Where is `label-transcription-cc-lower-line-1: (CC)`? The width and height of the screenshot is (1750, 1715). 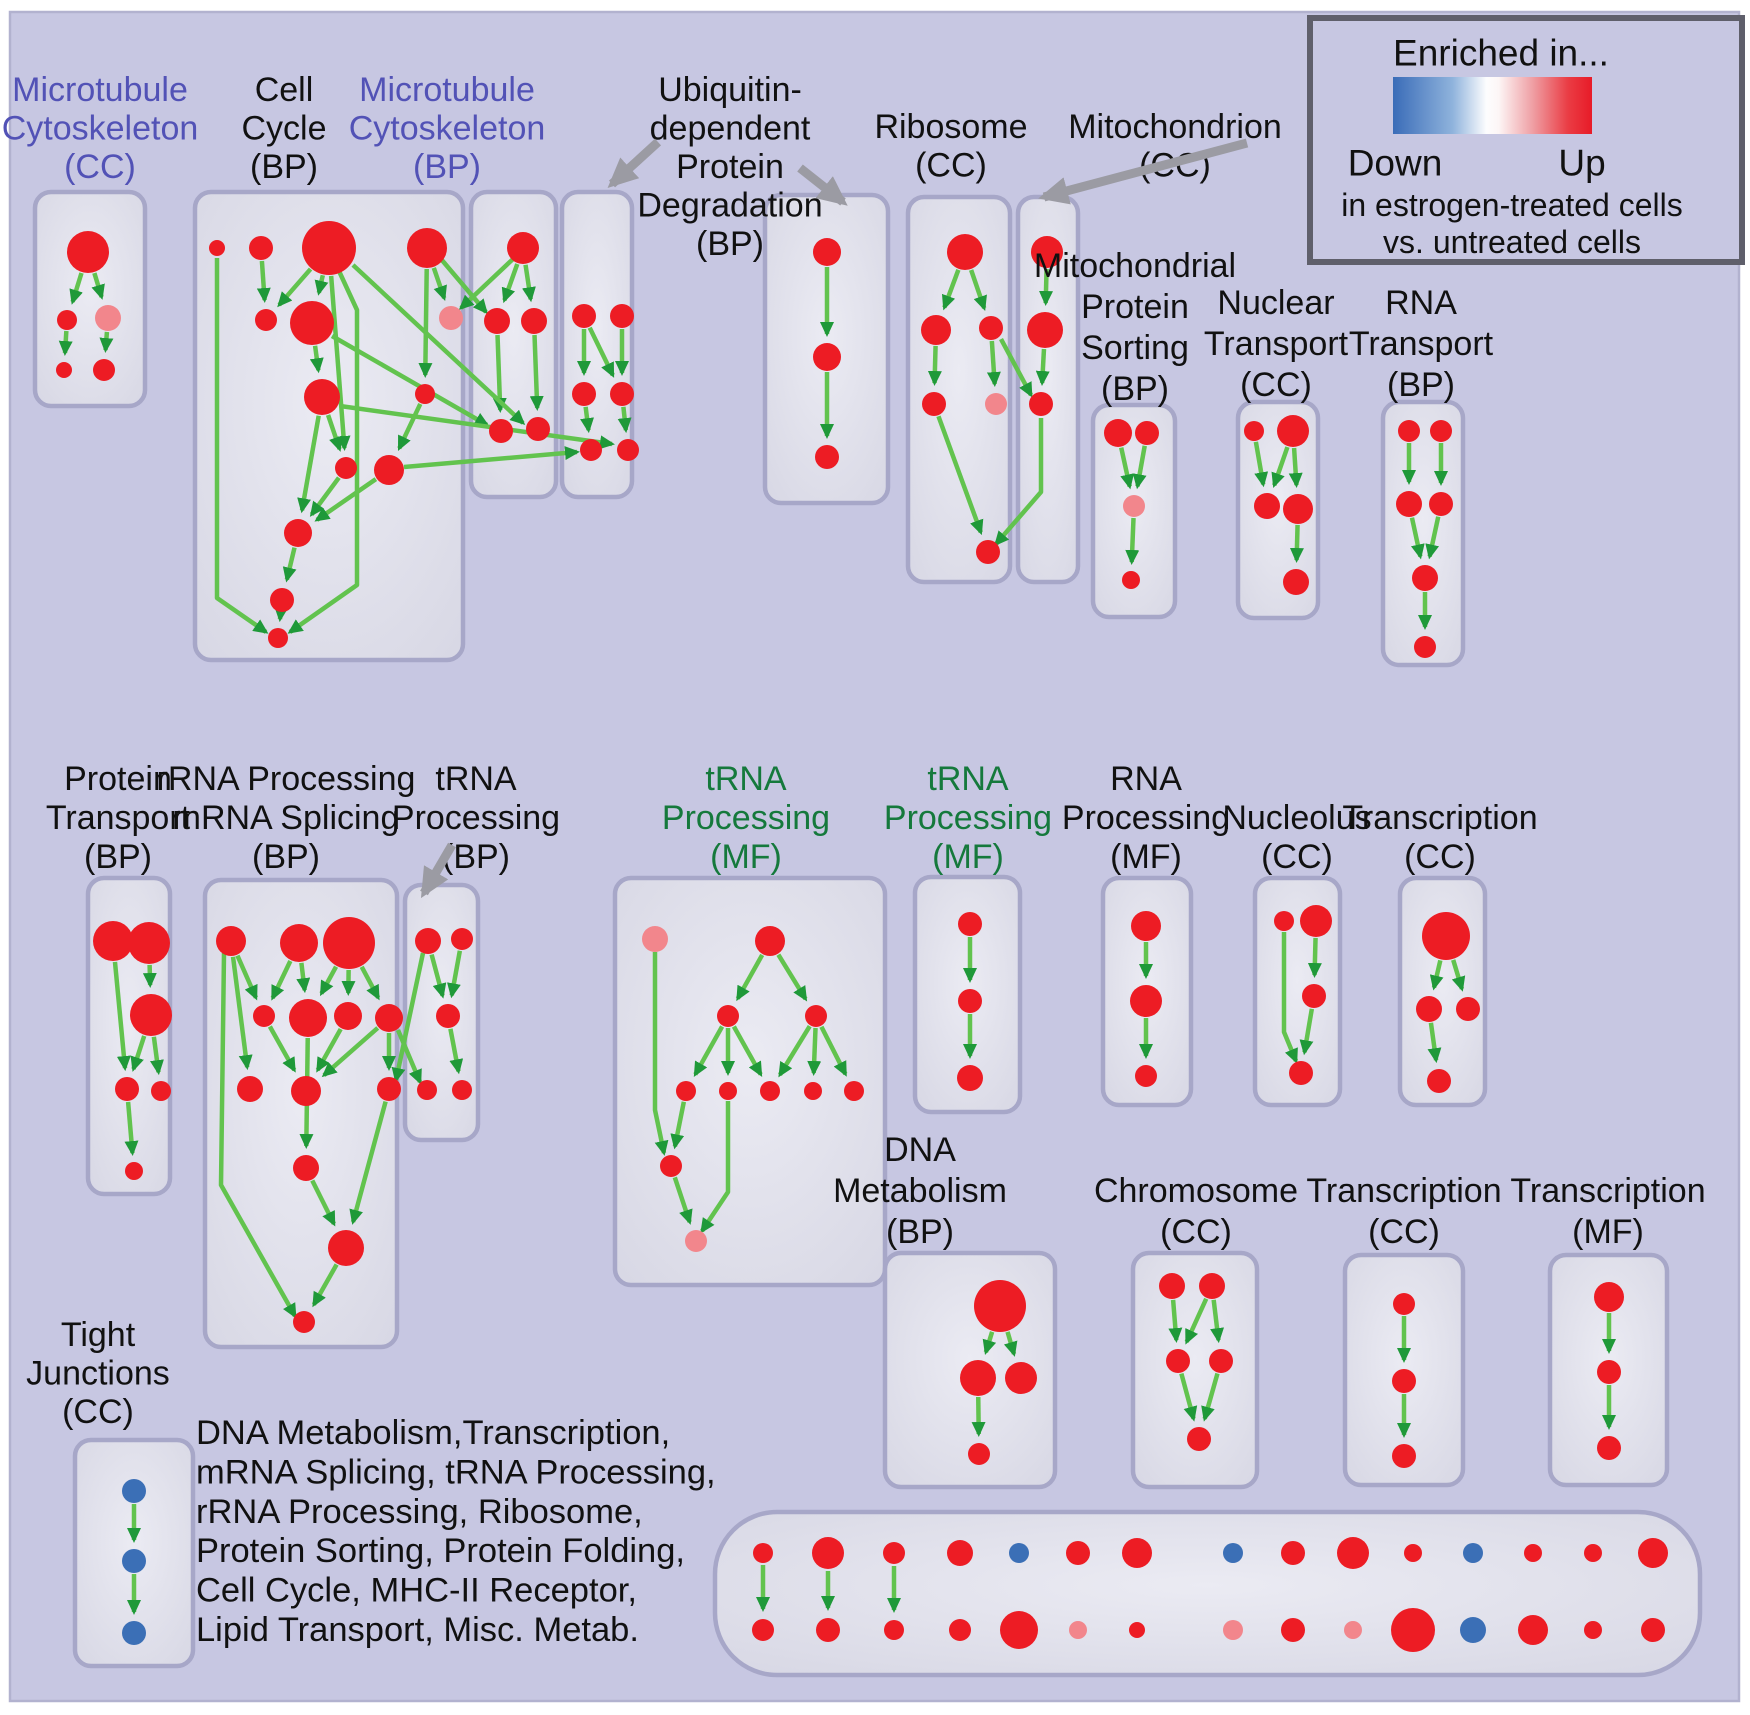
label-transcription-cc-lower-line-1: (CC) is located at coordinates (1404, 1232).